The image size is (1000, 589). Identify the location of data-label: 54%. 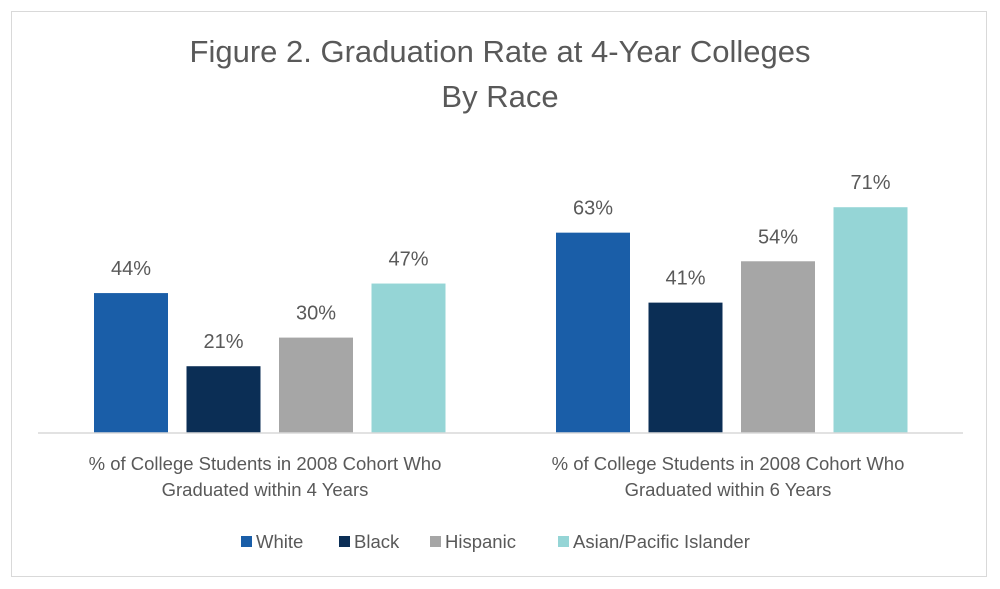
(778, 237).